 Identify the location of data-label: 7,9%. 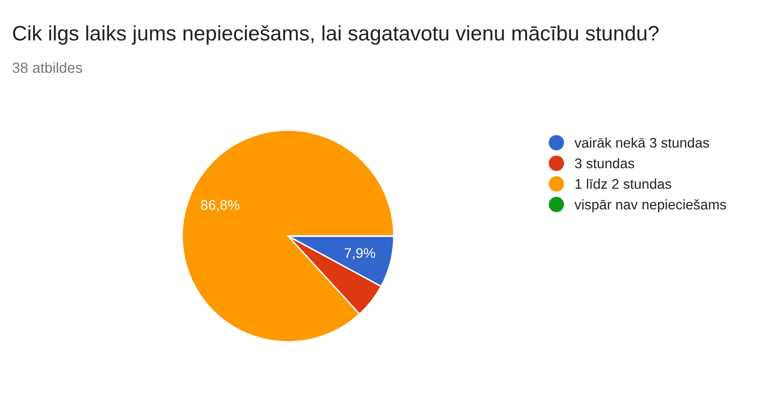
(360, 254).